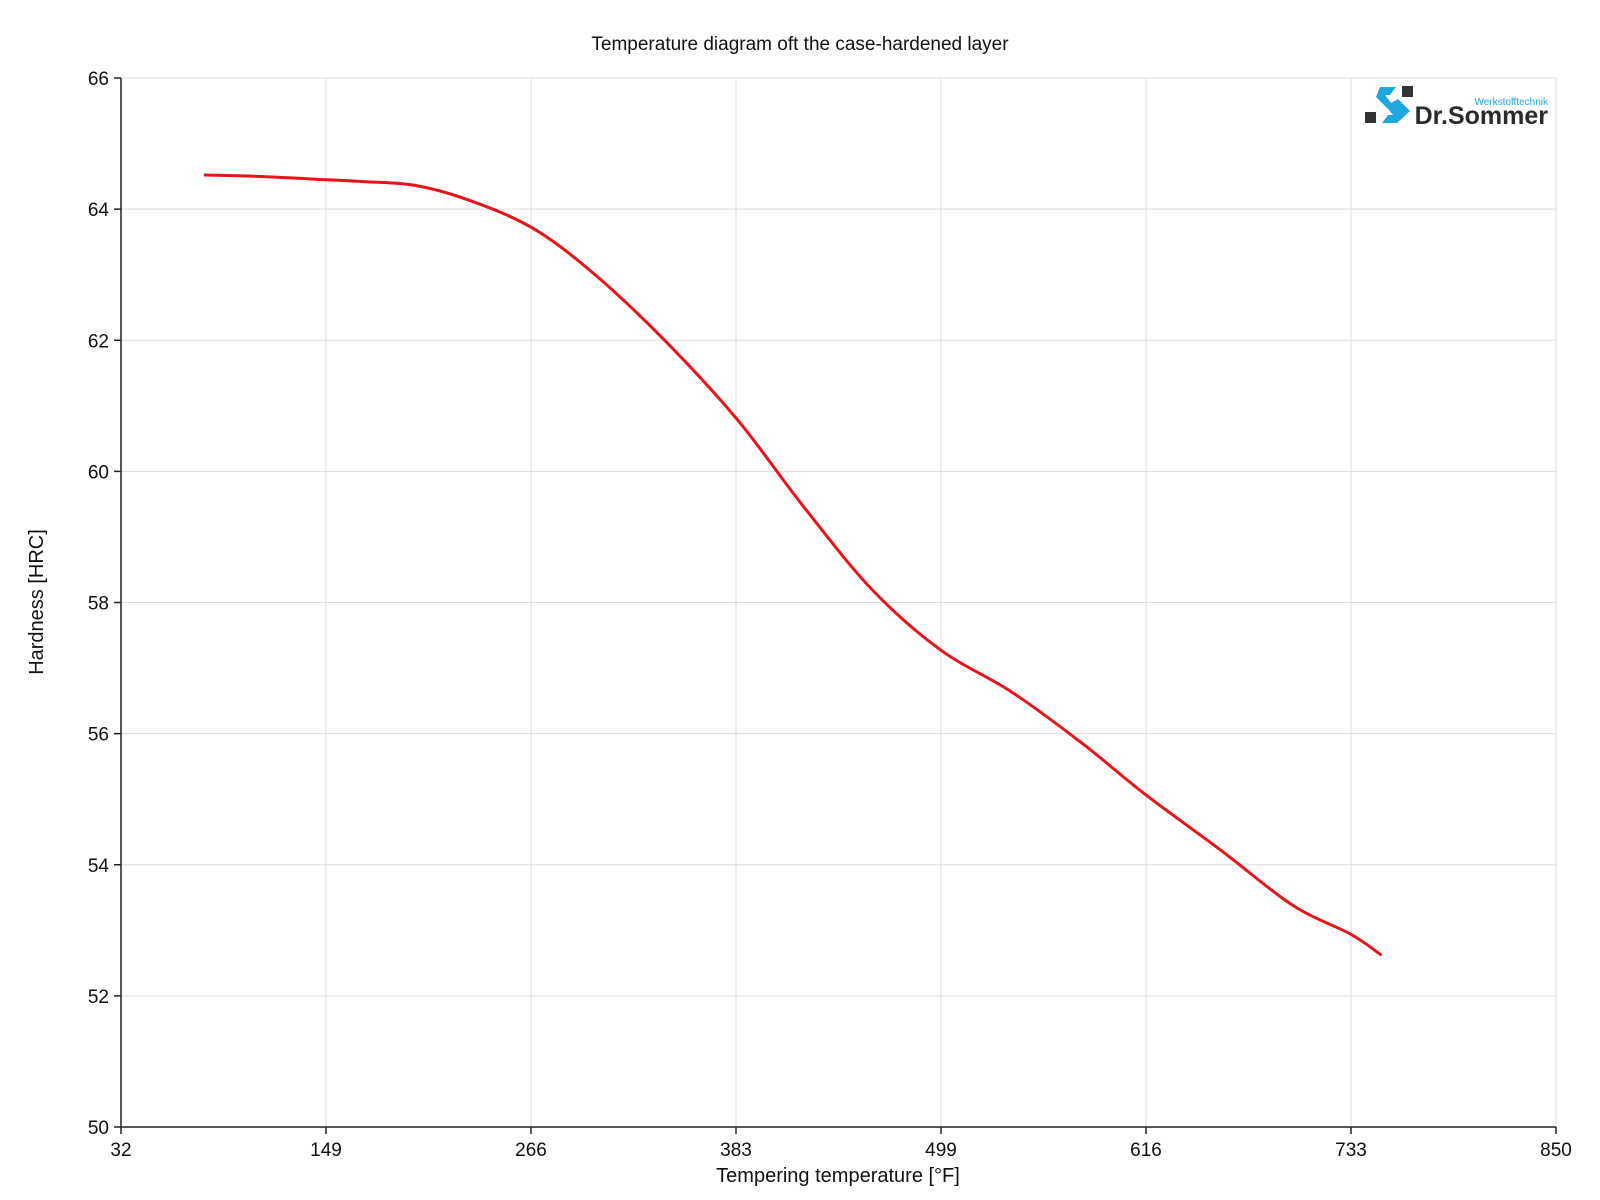 The height and width of the screenshot is (1200, 1600). I want to click on x-tick-label: 733, so click(1351, 1150).